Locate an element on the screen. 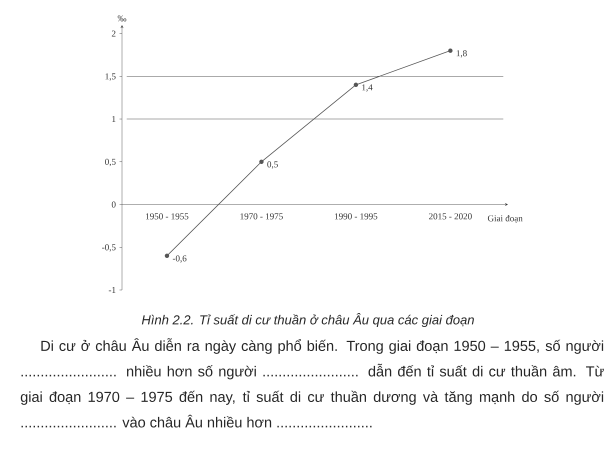  text: Hình 2.2. Tỉ suất di cư thuần ở châu Âu qua các giai đoạn is located at coordinates (308, 320).